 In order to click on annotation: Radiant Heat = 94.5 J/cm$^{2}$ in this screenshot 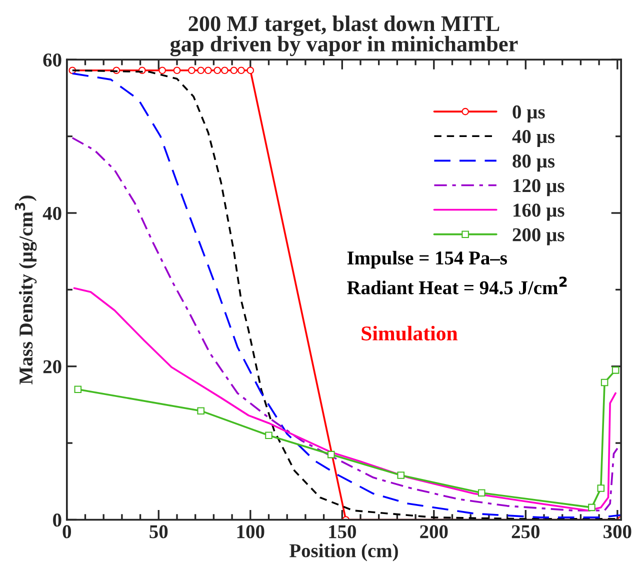, I will do `click(457, 285)`.